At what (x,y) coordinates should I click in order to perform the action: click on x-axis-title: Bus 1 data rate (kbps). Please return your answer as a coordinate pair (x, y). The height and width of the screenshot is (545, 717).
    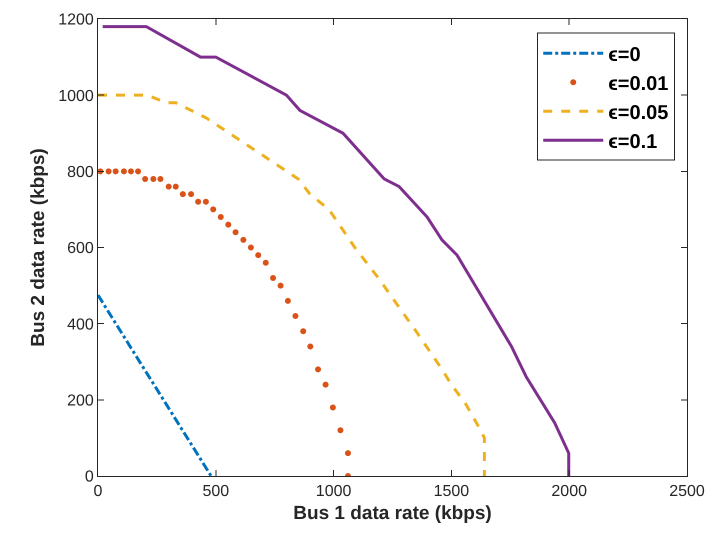
    Looking at the image, I should click on (392, 513).